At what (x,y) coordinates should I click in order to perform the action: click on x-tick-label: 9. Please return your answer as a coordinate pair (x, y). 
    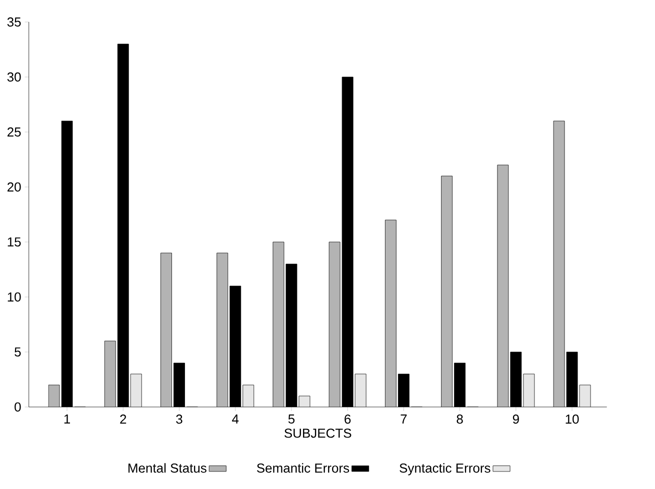
    Looking at the image, I should click on (515, 419).